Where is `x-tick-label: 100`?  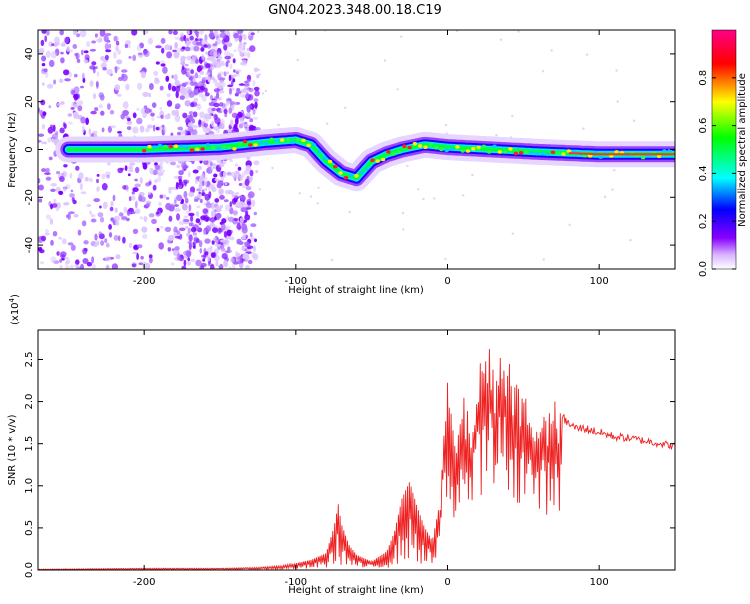 x-tick-label: 100 is located at coordinates (599, 281).